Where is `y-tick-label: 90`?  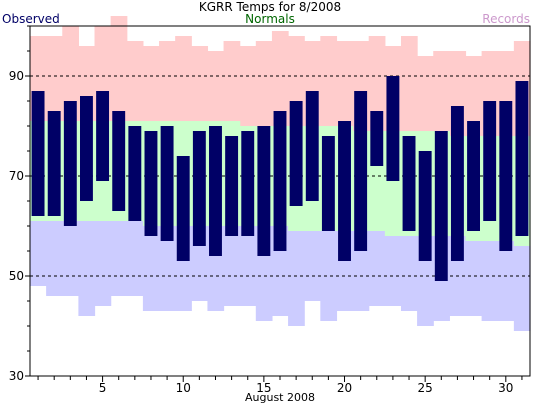
y-tick-label: 90 is located at coordinates (16, 76).